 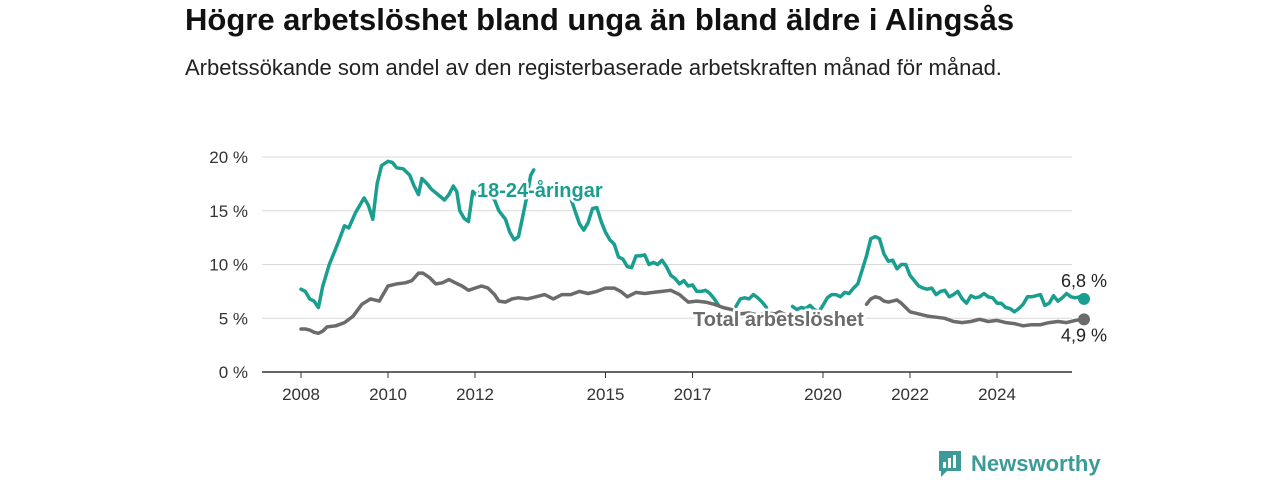 What do you see at coordinates (233, 318) in the screenshot?
I see `y-tick-label: 5 %` at bounding box center [233, 318].